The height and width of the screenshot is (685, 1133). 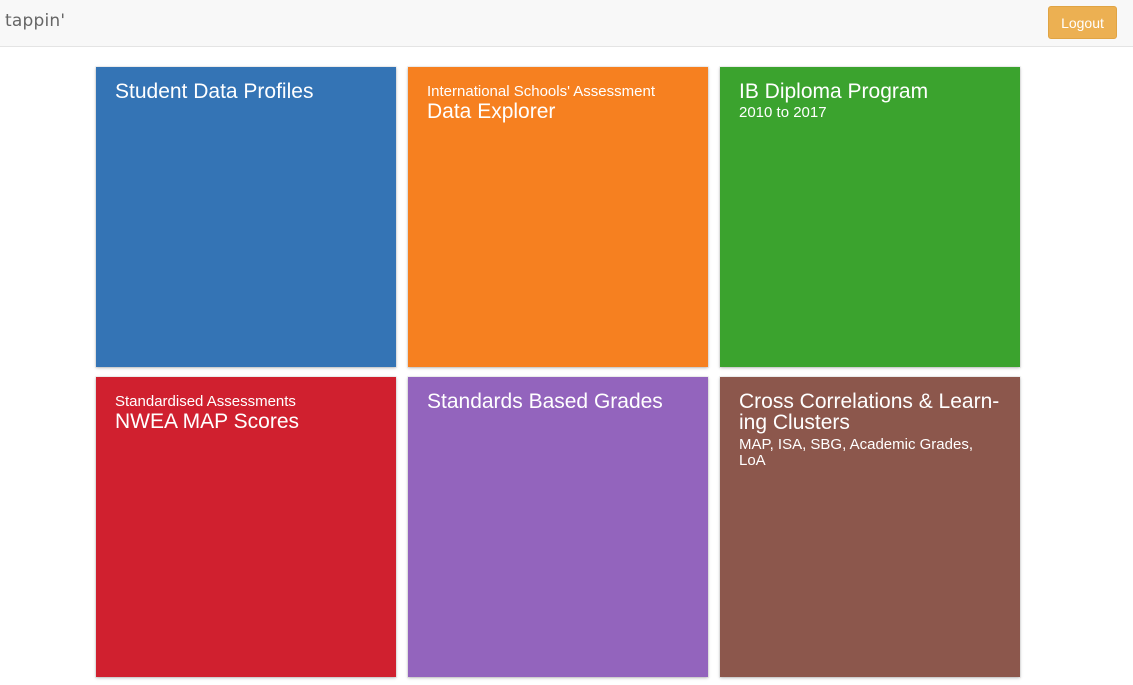 I want to click on tile-standards-based-grades: Standards Based Grades, so click(x=558, y=527).